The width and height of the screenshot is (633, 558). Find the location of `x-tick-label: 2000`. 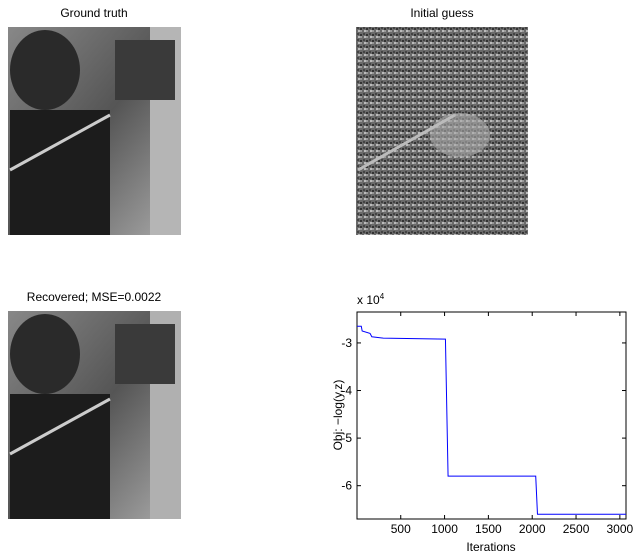

x-tick-label: 2000 is located at coordinates (532, 529).